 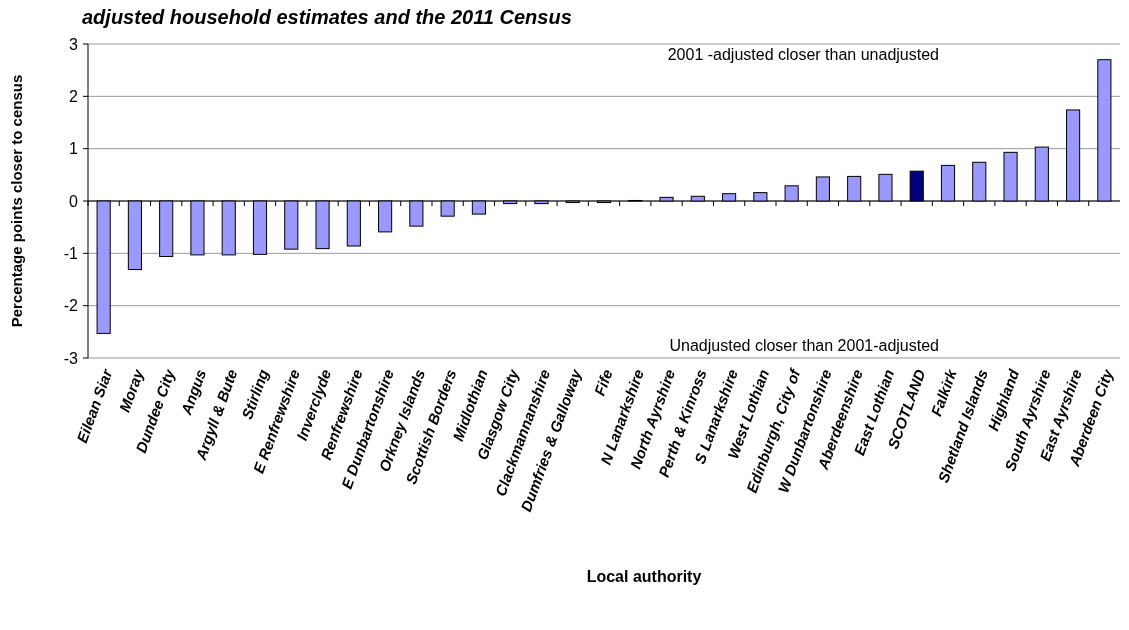 I want to click on annotation: 2001 -adjusted closer than unadjusted, so click(x=803, y=55).